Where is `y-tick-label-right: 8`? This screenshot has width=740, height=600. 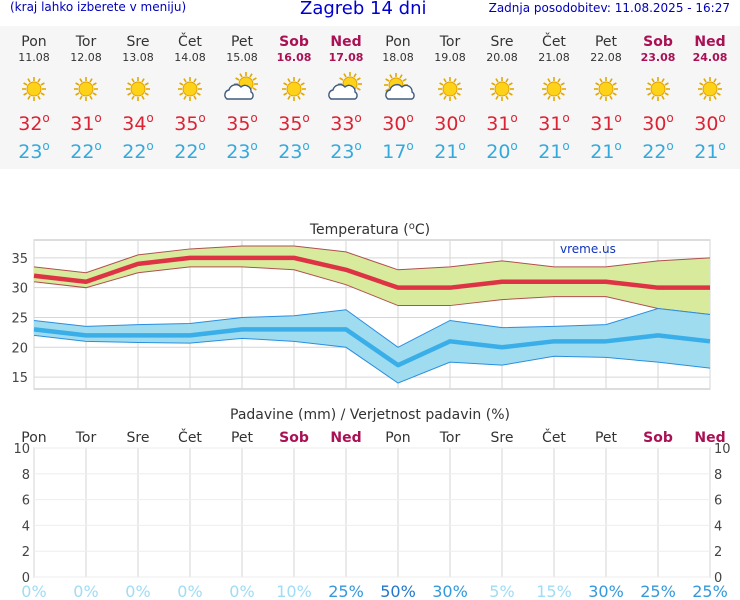 y-tick-label-right: 8 is located at coordinates (718, 475).